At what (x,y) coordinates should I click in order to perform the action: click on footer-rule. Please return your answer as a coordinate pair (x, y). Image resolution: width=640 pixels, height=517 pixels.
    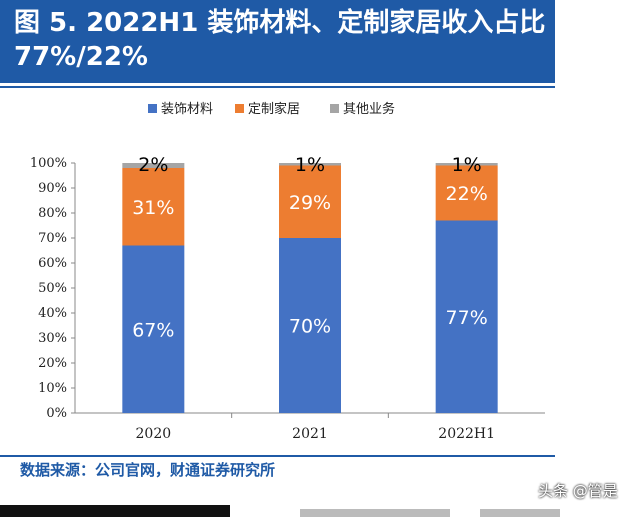
    Looking at the image, I should click on (277, 456).